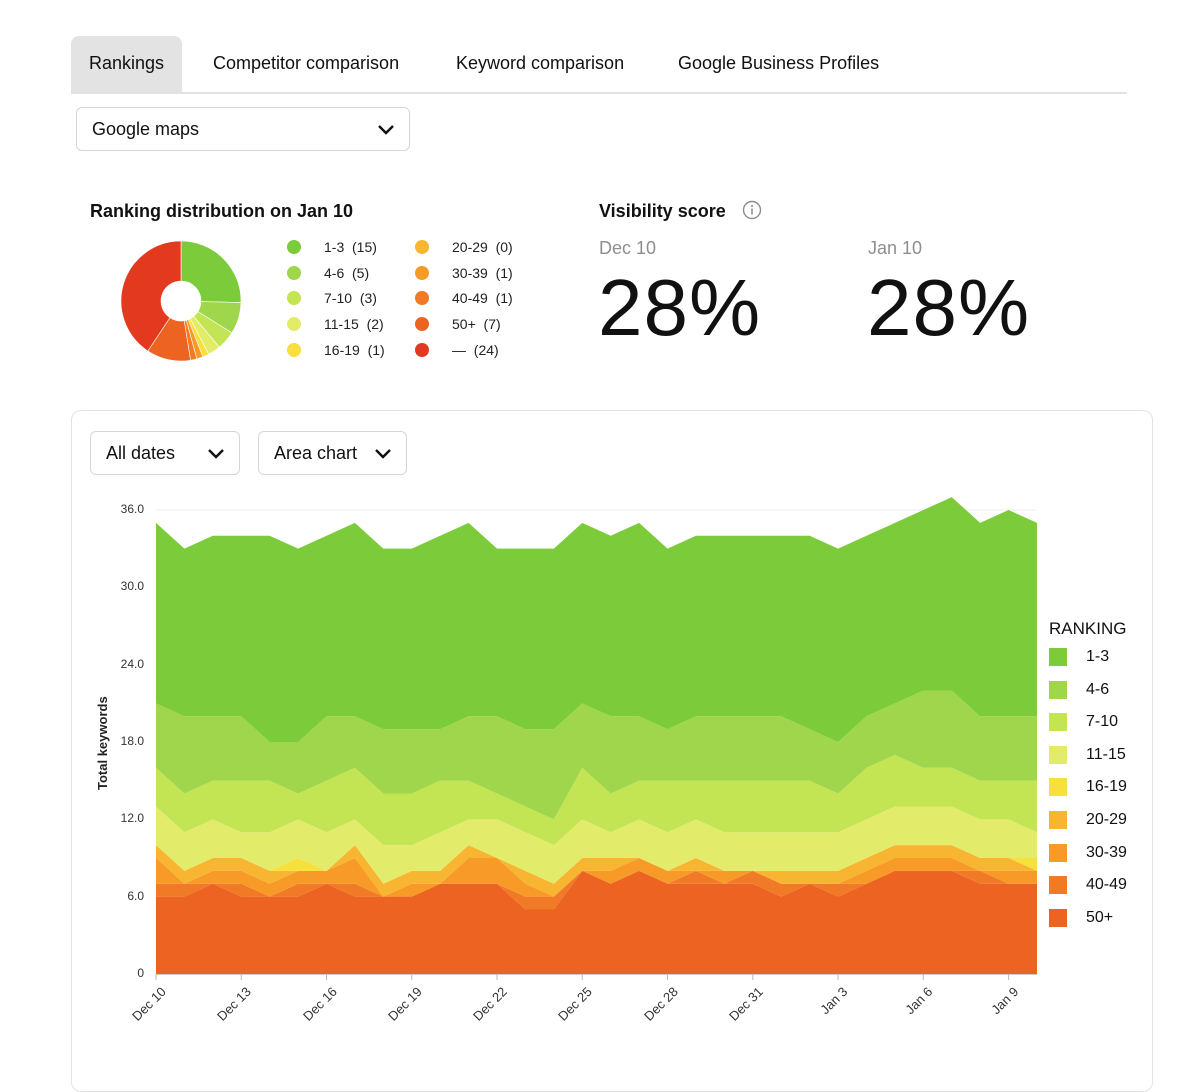  What do you see at coordinates (243, 129) in the screenshot?
I see `source-select: Google maps` at bounding box center [243, 129].